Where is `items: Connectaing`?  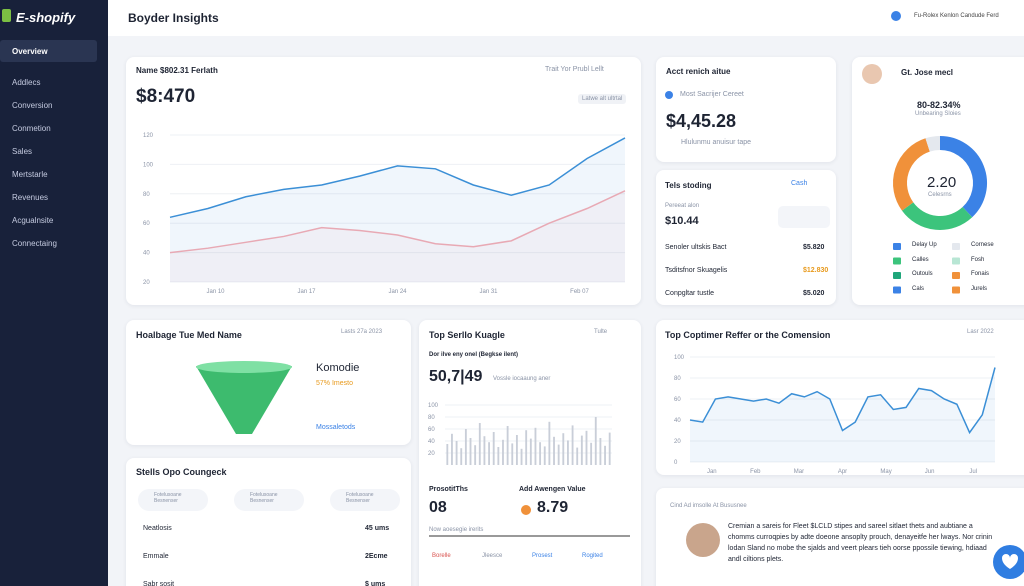 items: Connectaing is located at coordinates (34, 243).